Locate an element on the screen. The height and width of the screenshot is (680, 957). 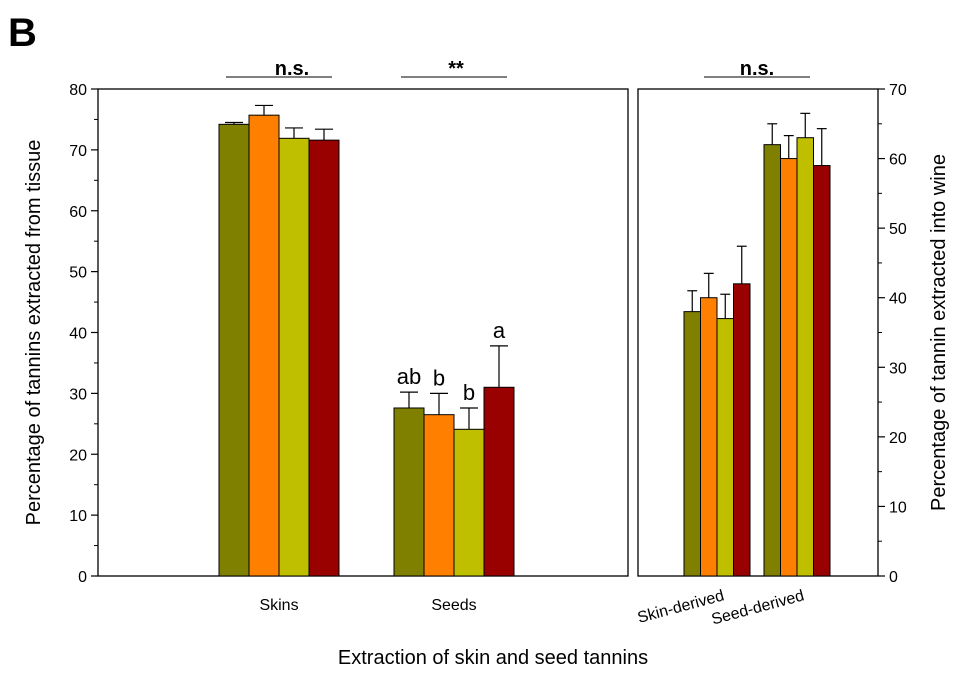
significance-label: ** is located at coordinates (456, 69).